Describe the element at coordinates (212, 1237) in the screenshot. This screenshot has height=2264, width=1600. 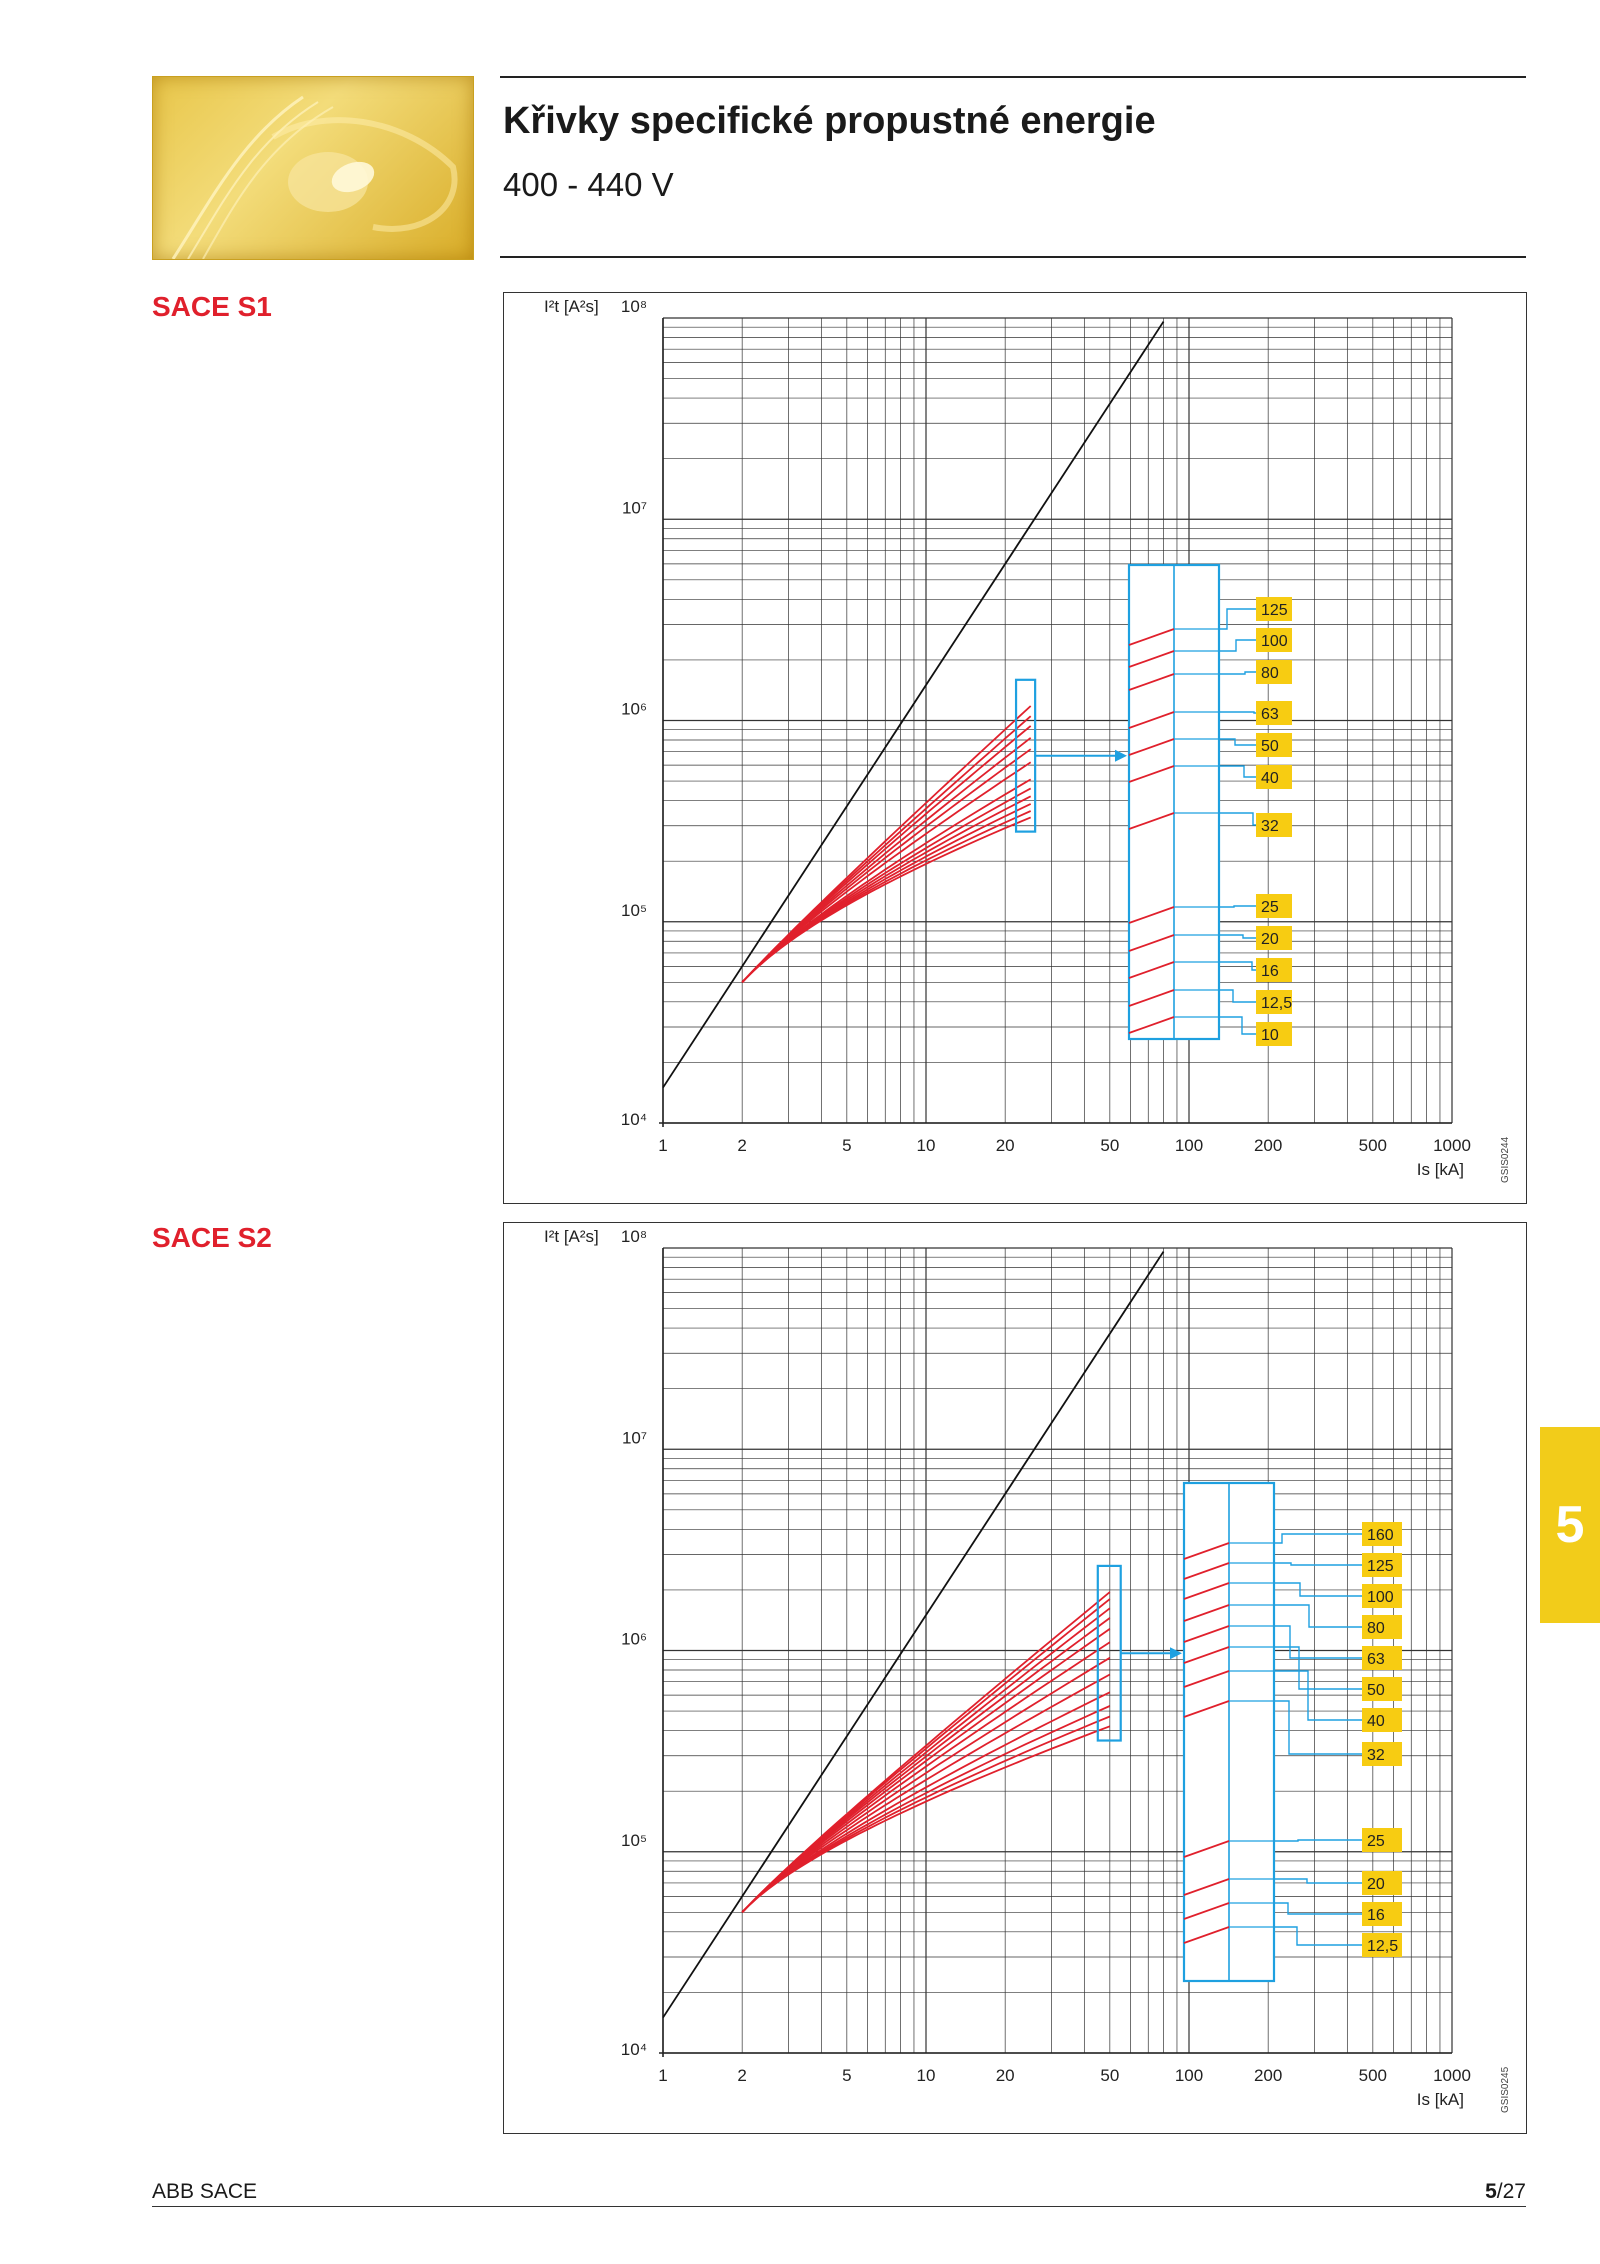
I see `section-label-s2: SACE S2` at that location.